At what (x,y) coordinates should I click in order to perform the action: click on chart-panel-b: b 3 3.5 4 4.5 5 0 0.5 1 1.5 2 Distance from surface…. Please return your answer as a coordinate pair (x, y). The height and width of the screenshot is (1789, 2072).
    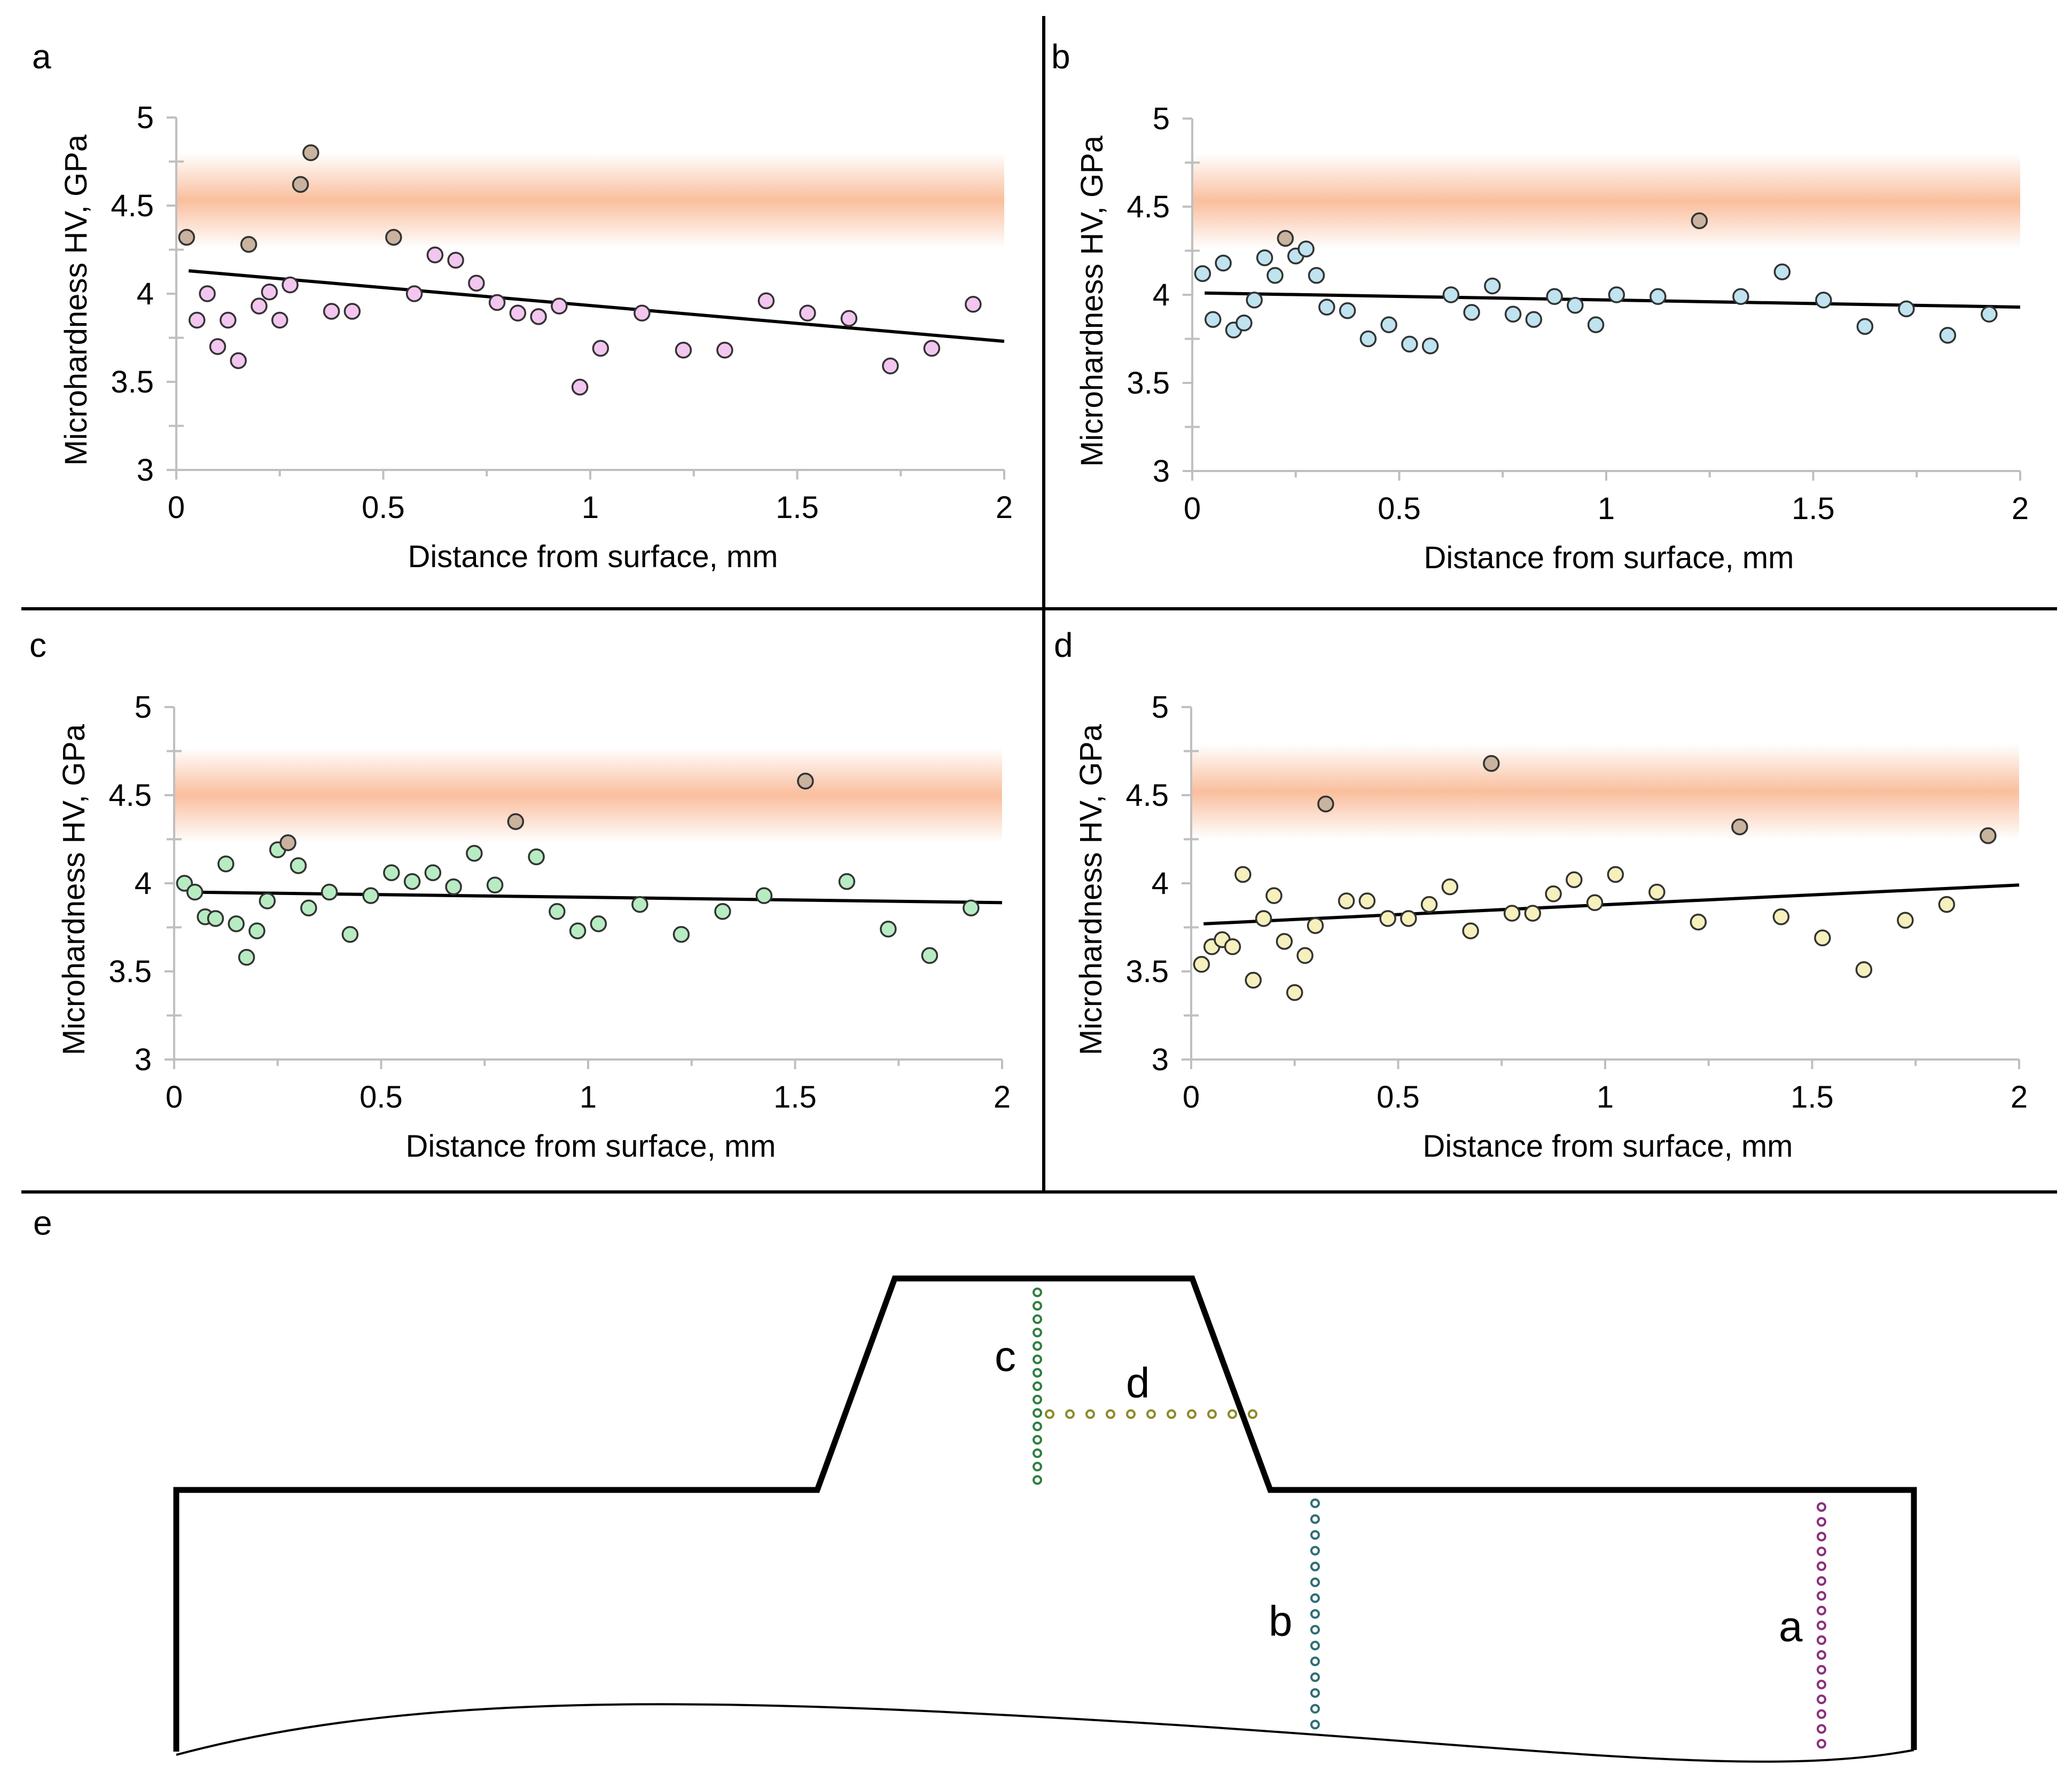
    Looking at the image, I should click on (1540, 306).